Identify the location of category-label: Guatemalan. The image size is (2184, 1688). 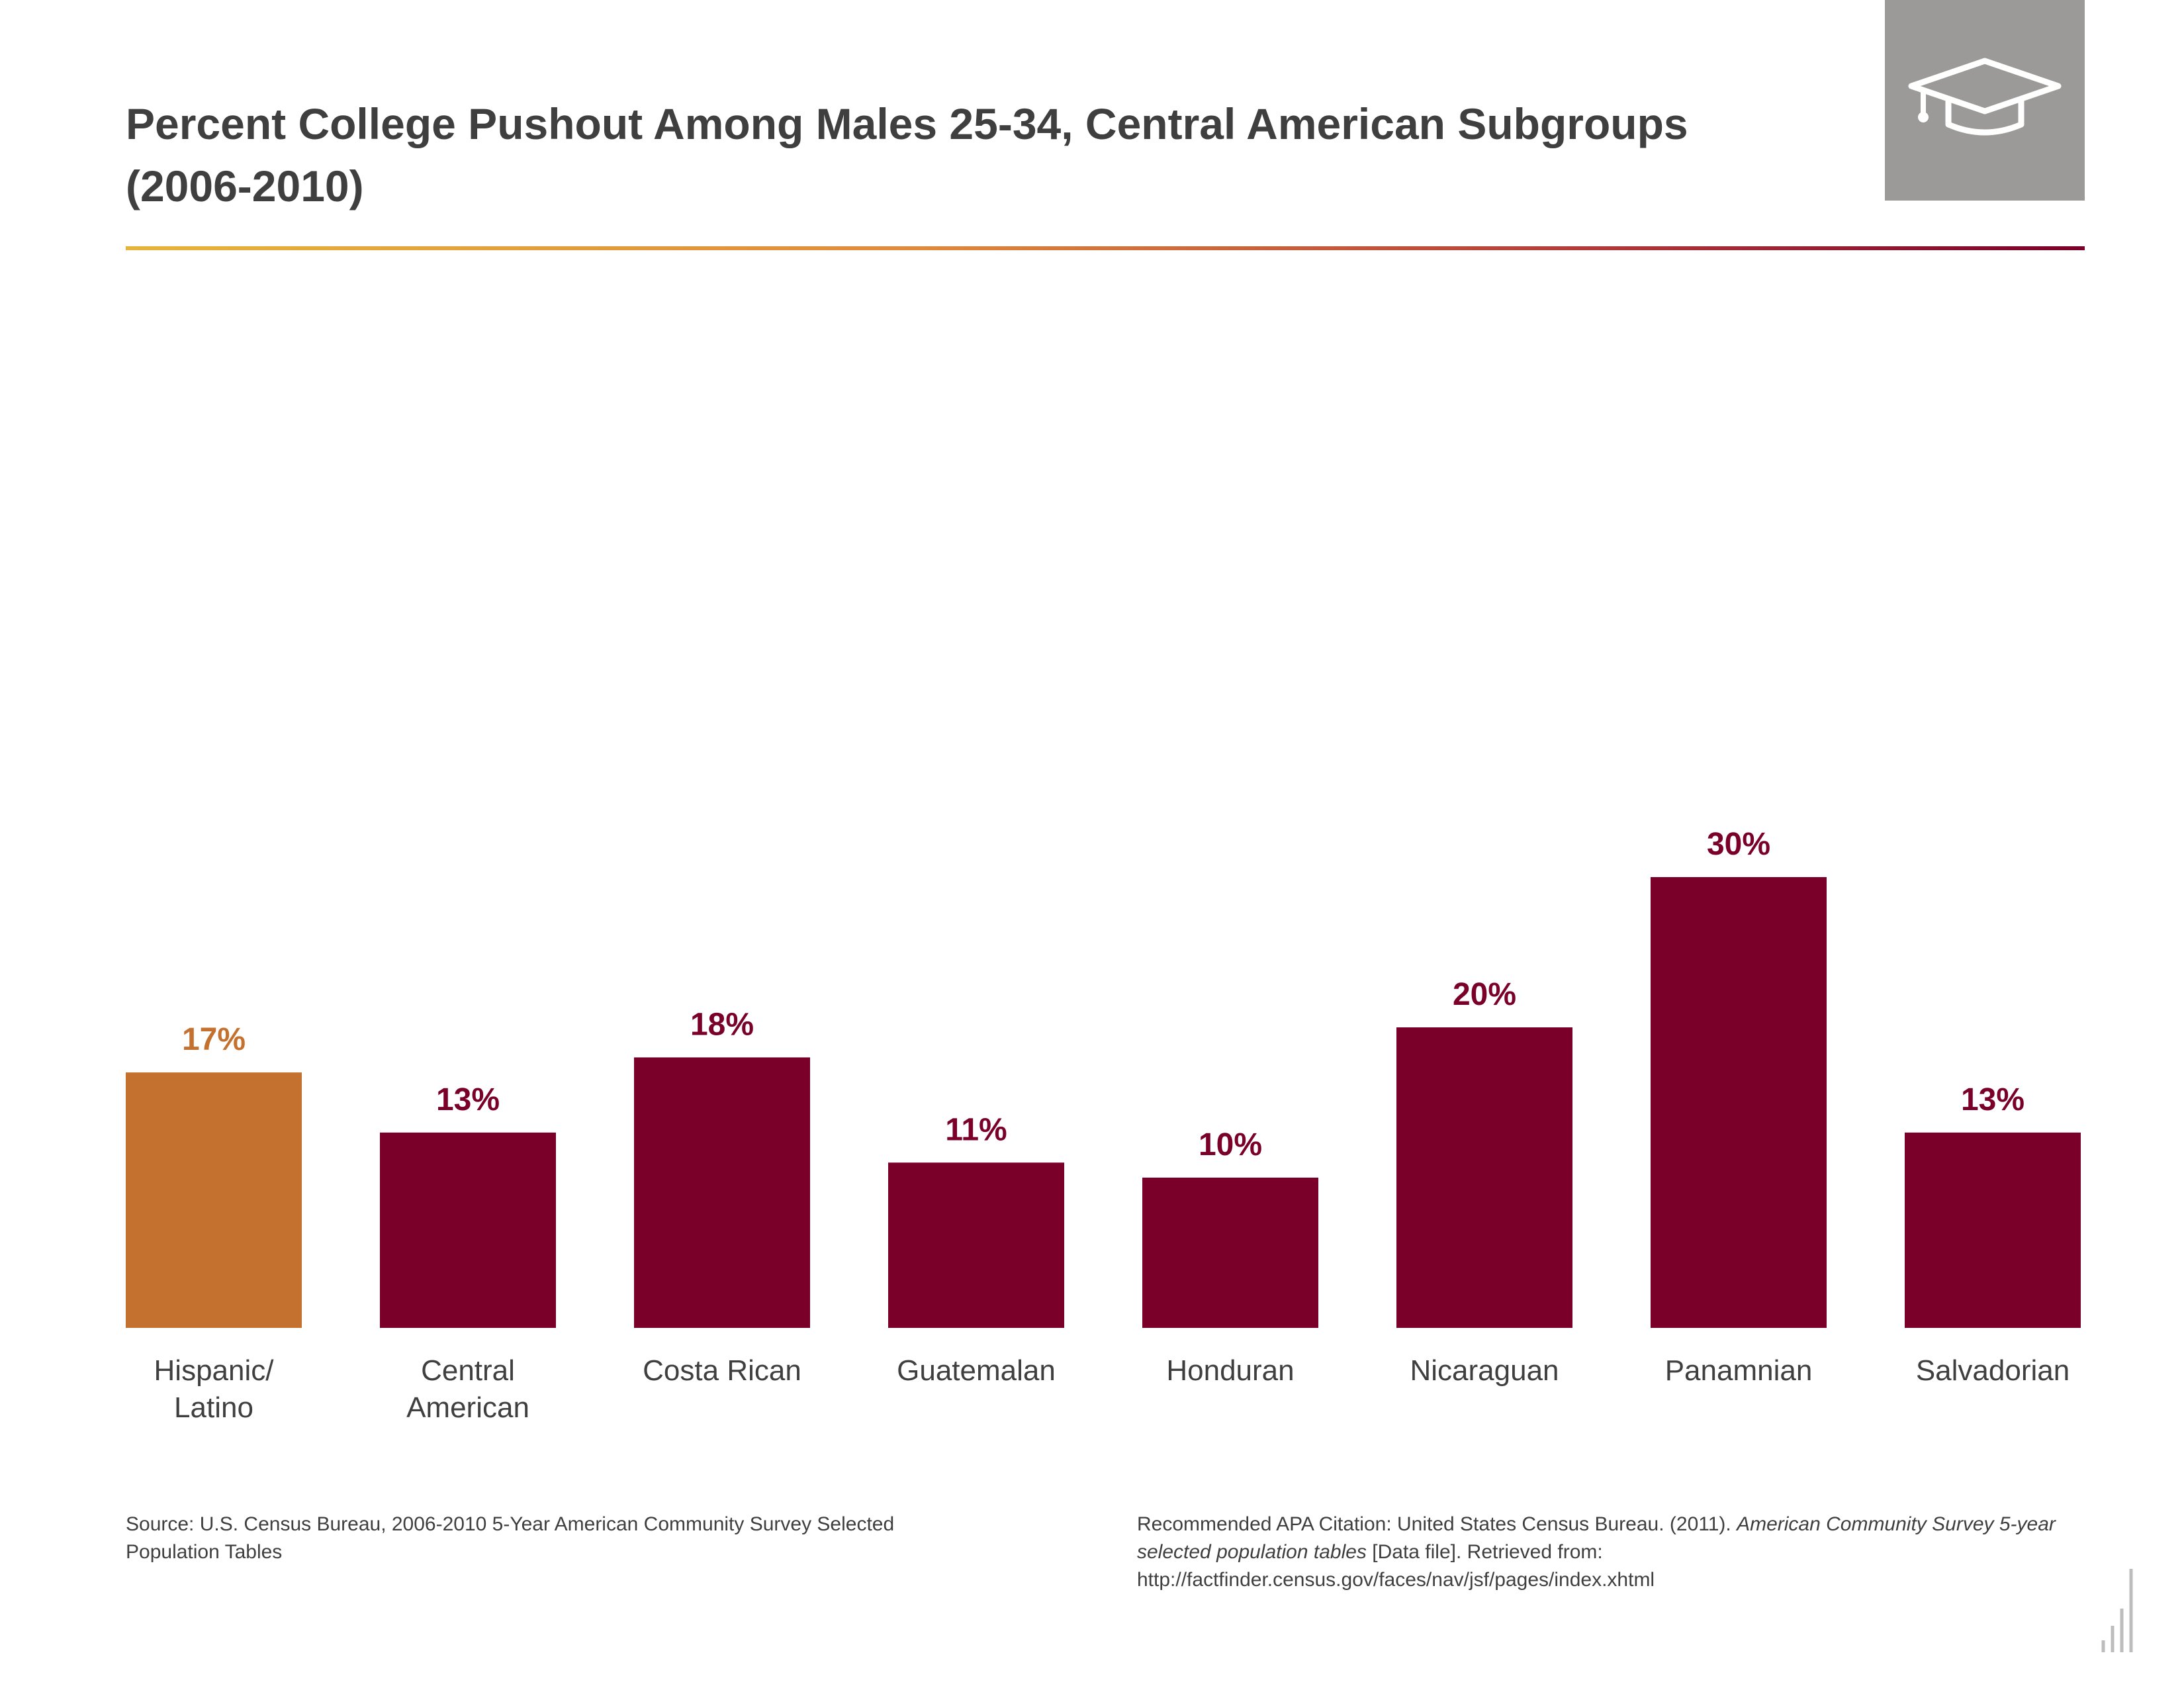
(977, 1370).